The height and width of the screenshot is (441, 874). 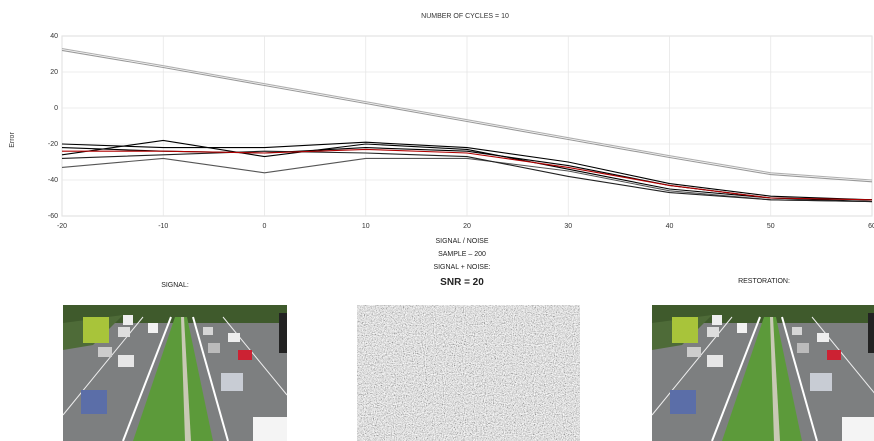 What do you see at coordinates (56, 108) in the screenshot?
I see `y-tick-label: 0` at bounding box center [56, 108].